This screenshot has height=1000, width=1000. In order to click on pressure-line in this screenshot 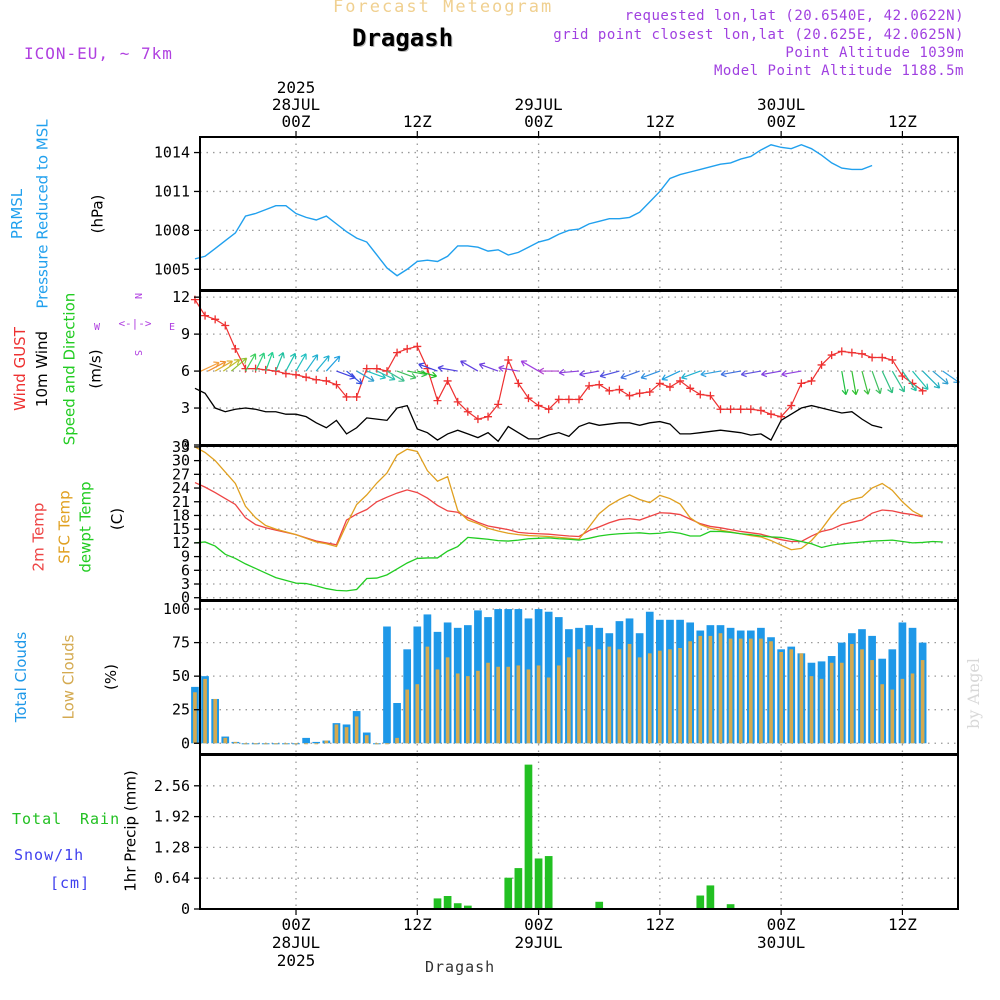, I will do `click(533, 210)`.